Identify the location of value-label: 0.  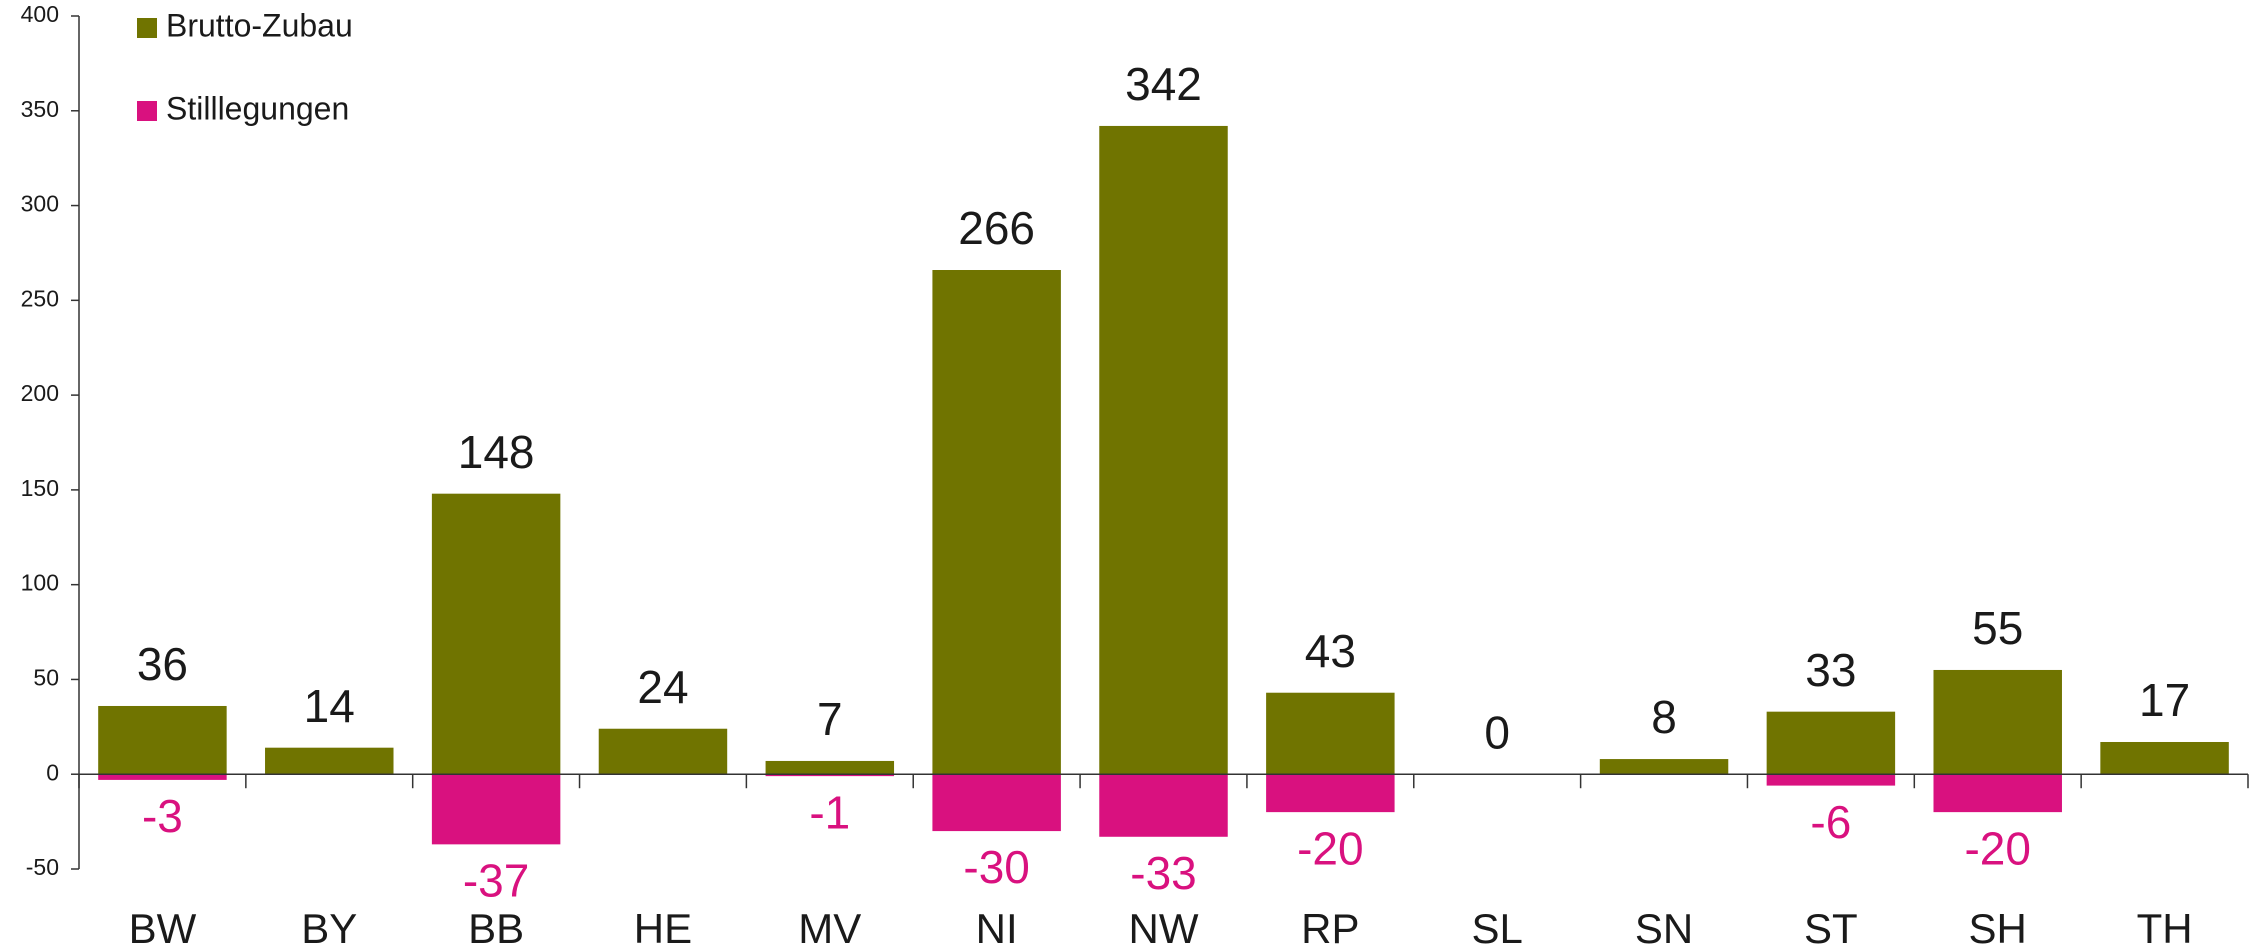
(1497, 732).